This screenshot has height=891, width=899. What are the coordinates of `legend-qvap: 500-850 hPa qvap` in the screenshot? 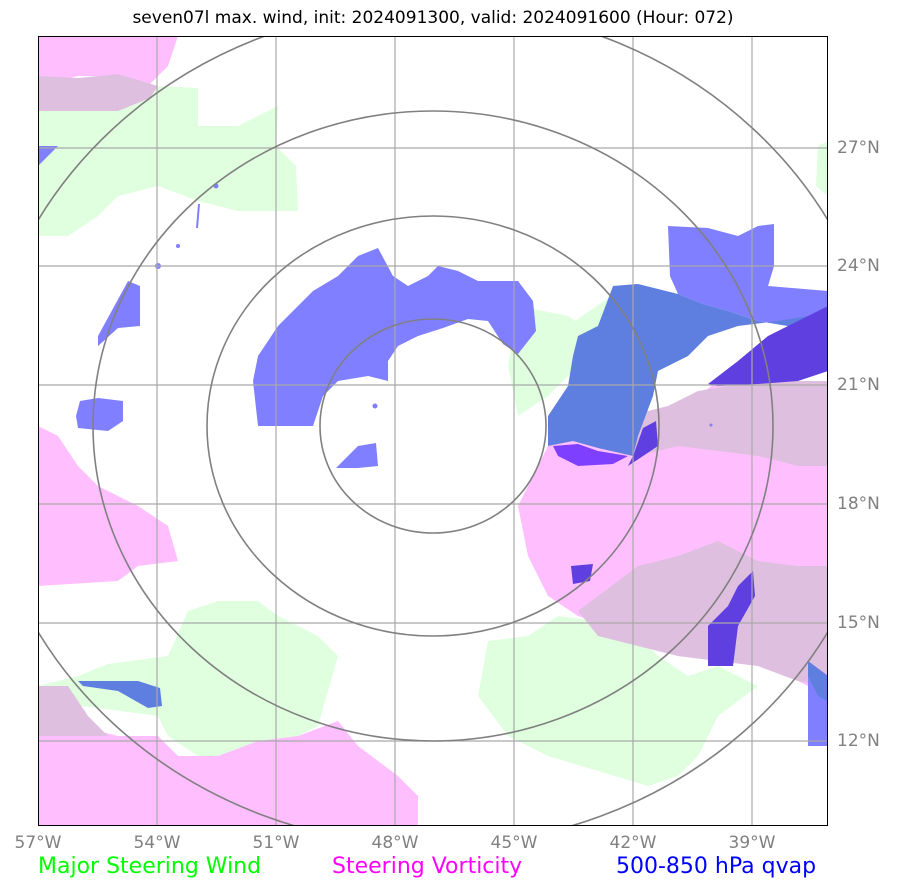 It's located at (716, 866).